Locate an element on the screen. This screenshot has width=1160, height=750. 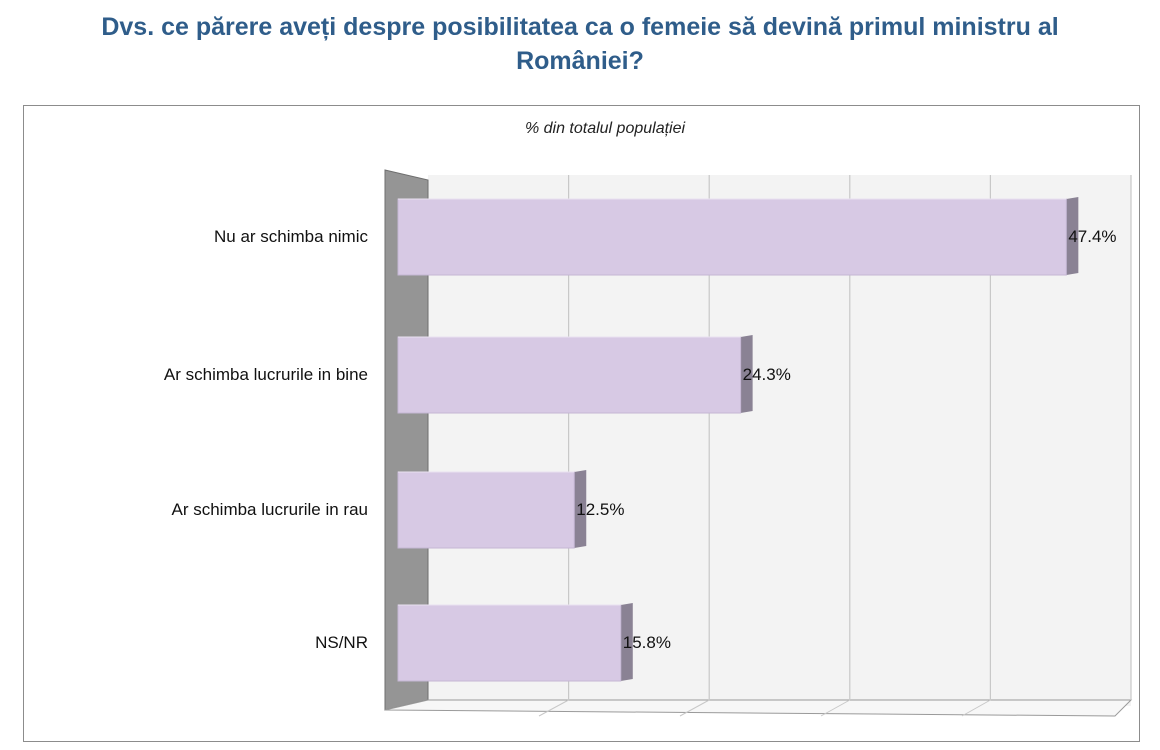
category-label-3: Ar schimba lucrurile in rau is located at coordinates (269, 509).